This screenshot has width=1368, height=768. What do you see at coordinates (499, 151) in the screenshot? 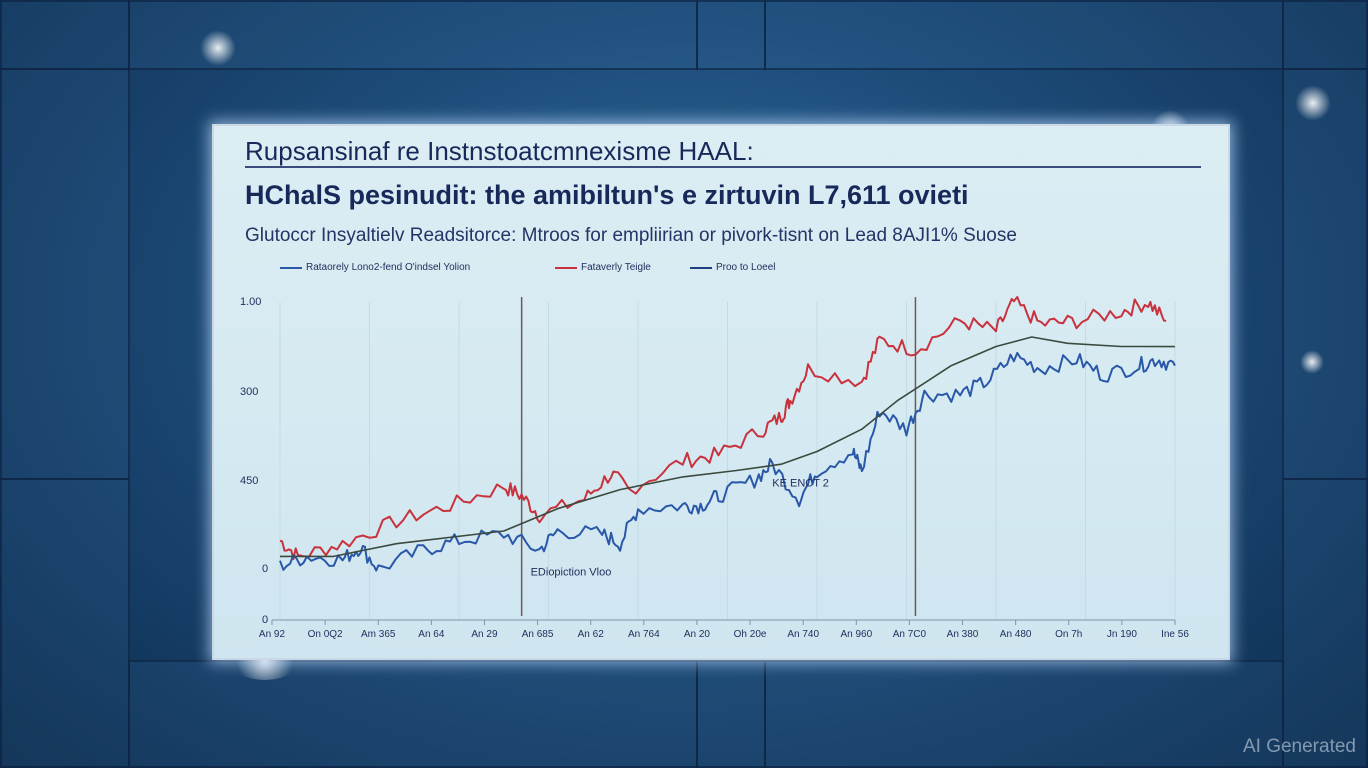
I see `chart-title: Rupsansinaf re Instnstoatcmnexisme HAAL:` at bounding box center [499, 151].